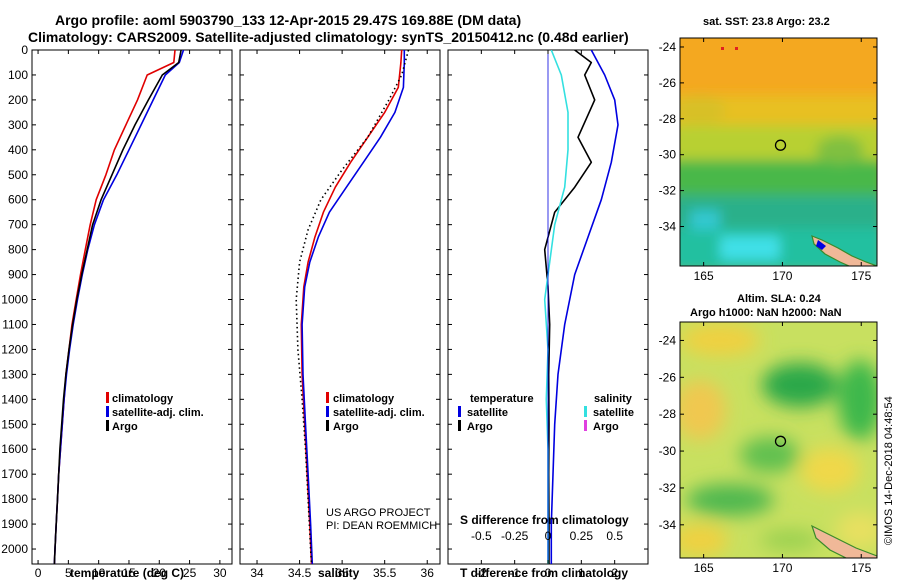 The image size is (900, 580). I want to click on temperature-legend: climatology satellite-adj. clim. Argo, so click(155, 412).